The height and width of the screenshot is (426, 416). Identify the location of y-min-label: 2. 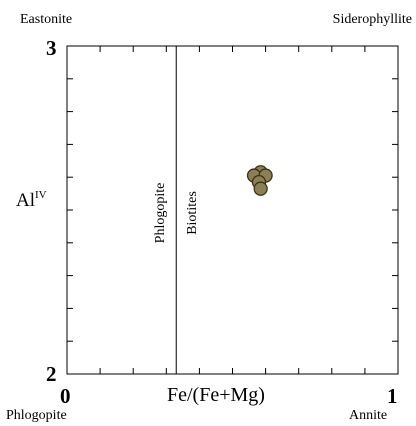
(51, 374).